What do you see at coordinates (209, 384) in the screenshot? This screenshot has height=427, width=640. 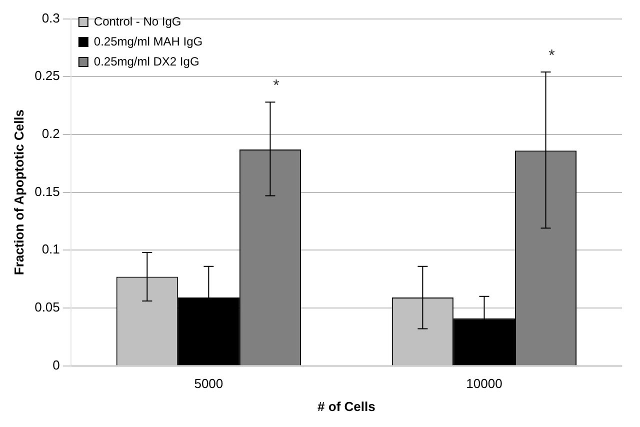 I see `x-tick-label: 5000` at bounding box center [209, 384].